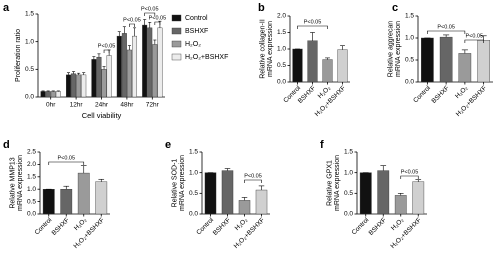 This screenshot has height=274, width=500. I want to click on y-axis-label: Relative aggrecan, so click(390, 49).